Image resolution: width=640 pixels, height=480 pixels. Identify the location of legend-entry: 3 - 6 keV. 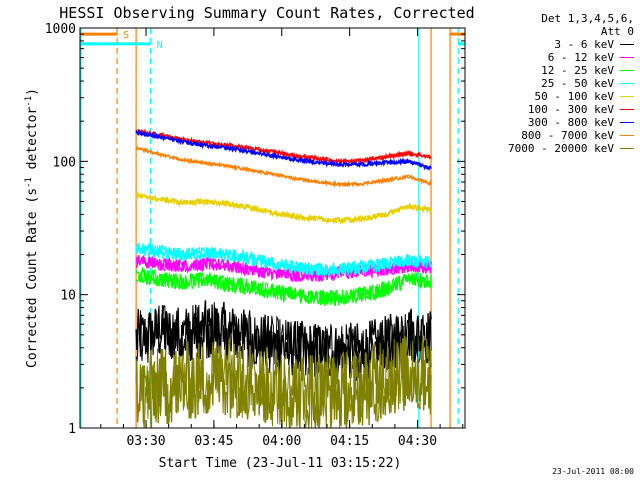
(559, 44).